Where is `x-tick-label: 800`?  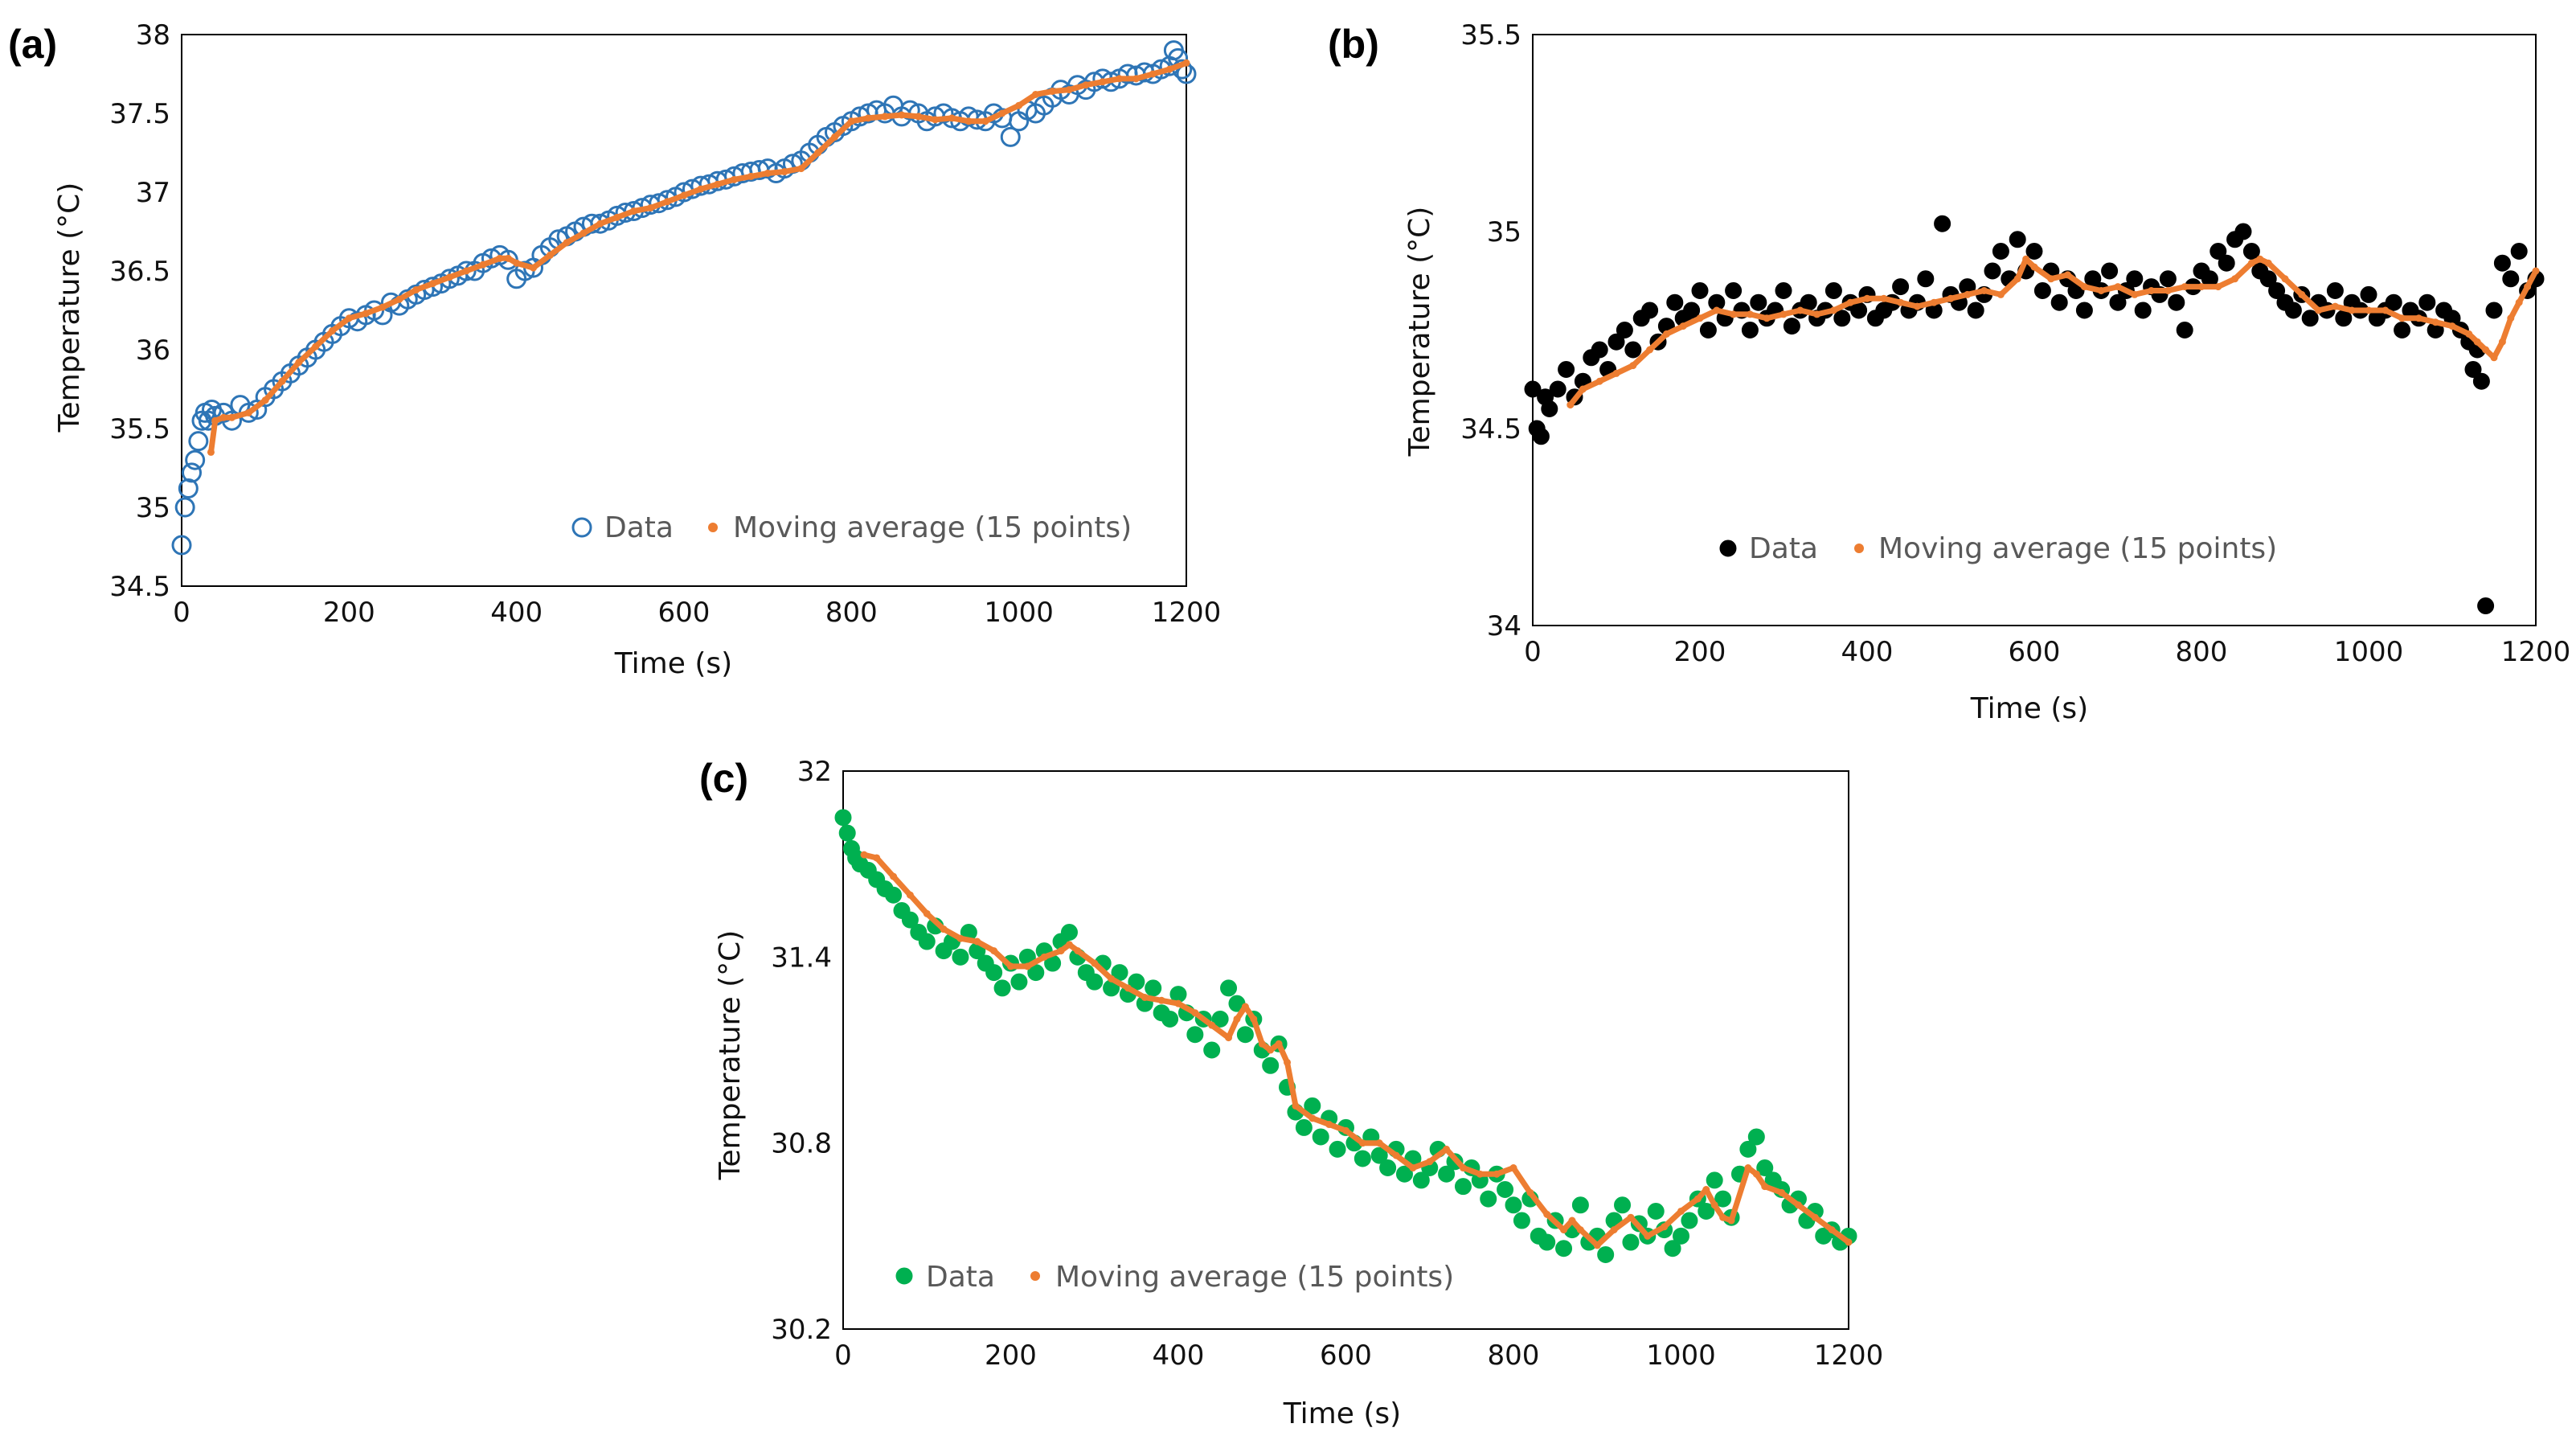
x-tick-label: 800 is located at coordinates (1514, 1355).